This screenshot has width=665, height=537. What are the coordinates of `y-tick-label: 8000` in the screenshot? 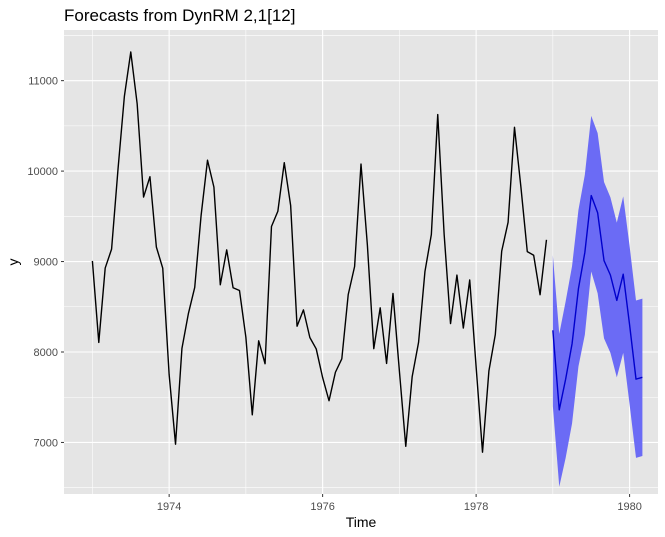 It's located at (46, 353).